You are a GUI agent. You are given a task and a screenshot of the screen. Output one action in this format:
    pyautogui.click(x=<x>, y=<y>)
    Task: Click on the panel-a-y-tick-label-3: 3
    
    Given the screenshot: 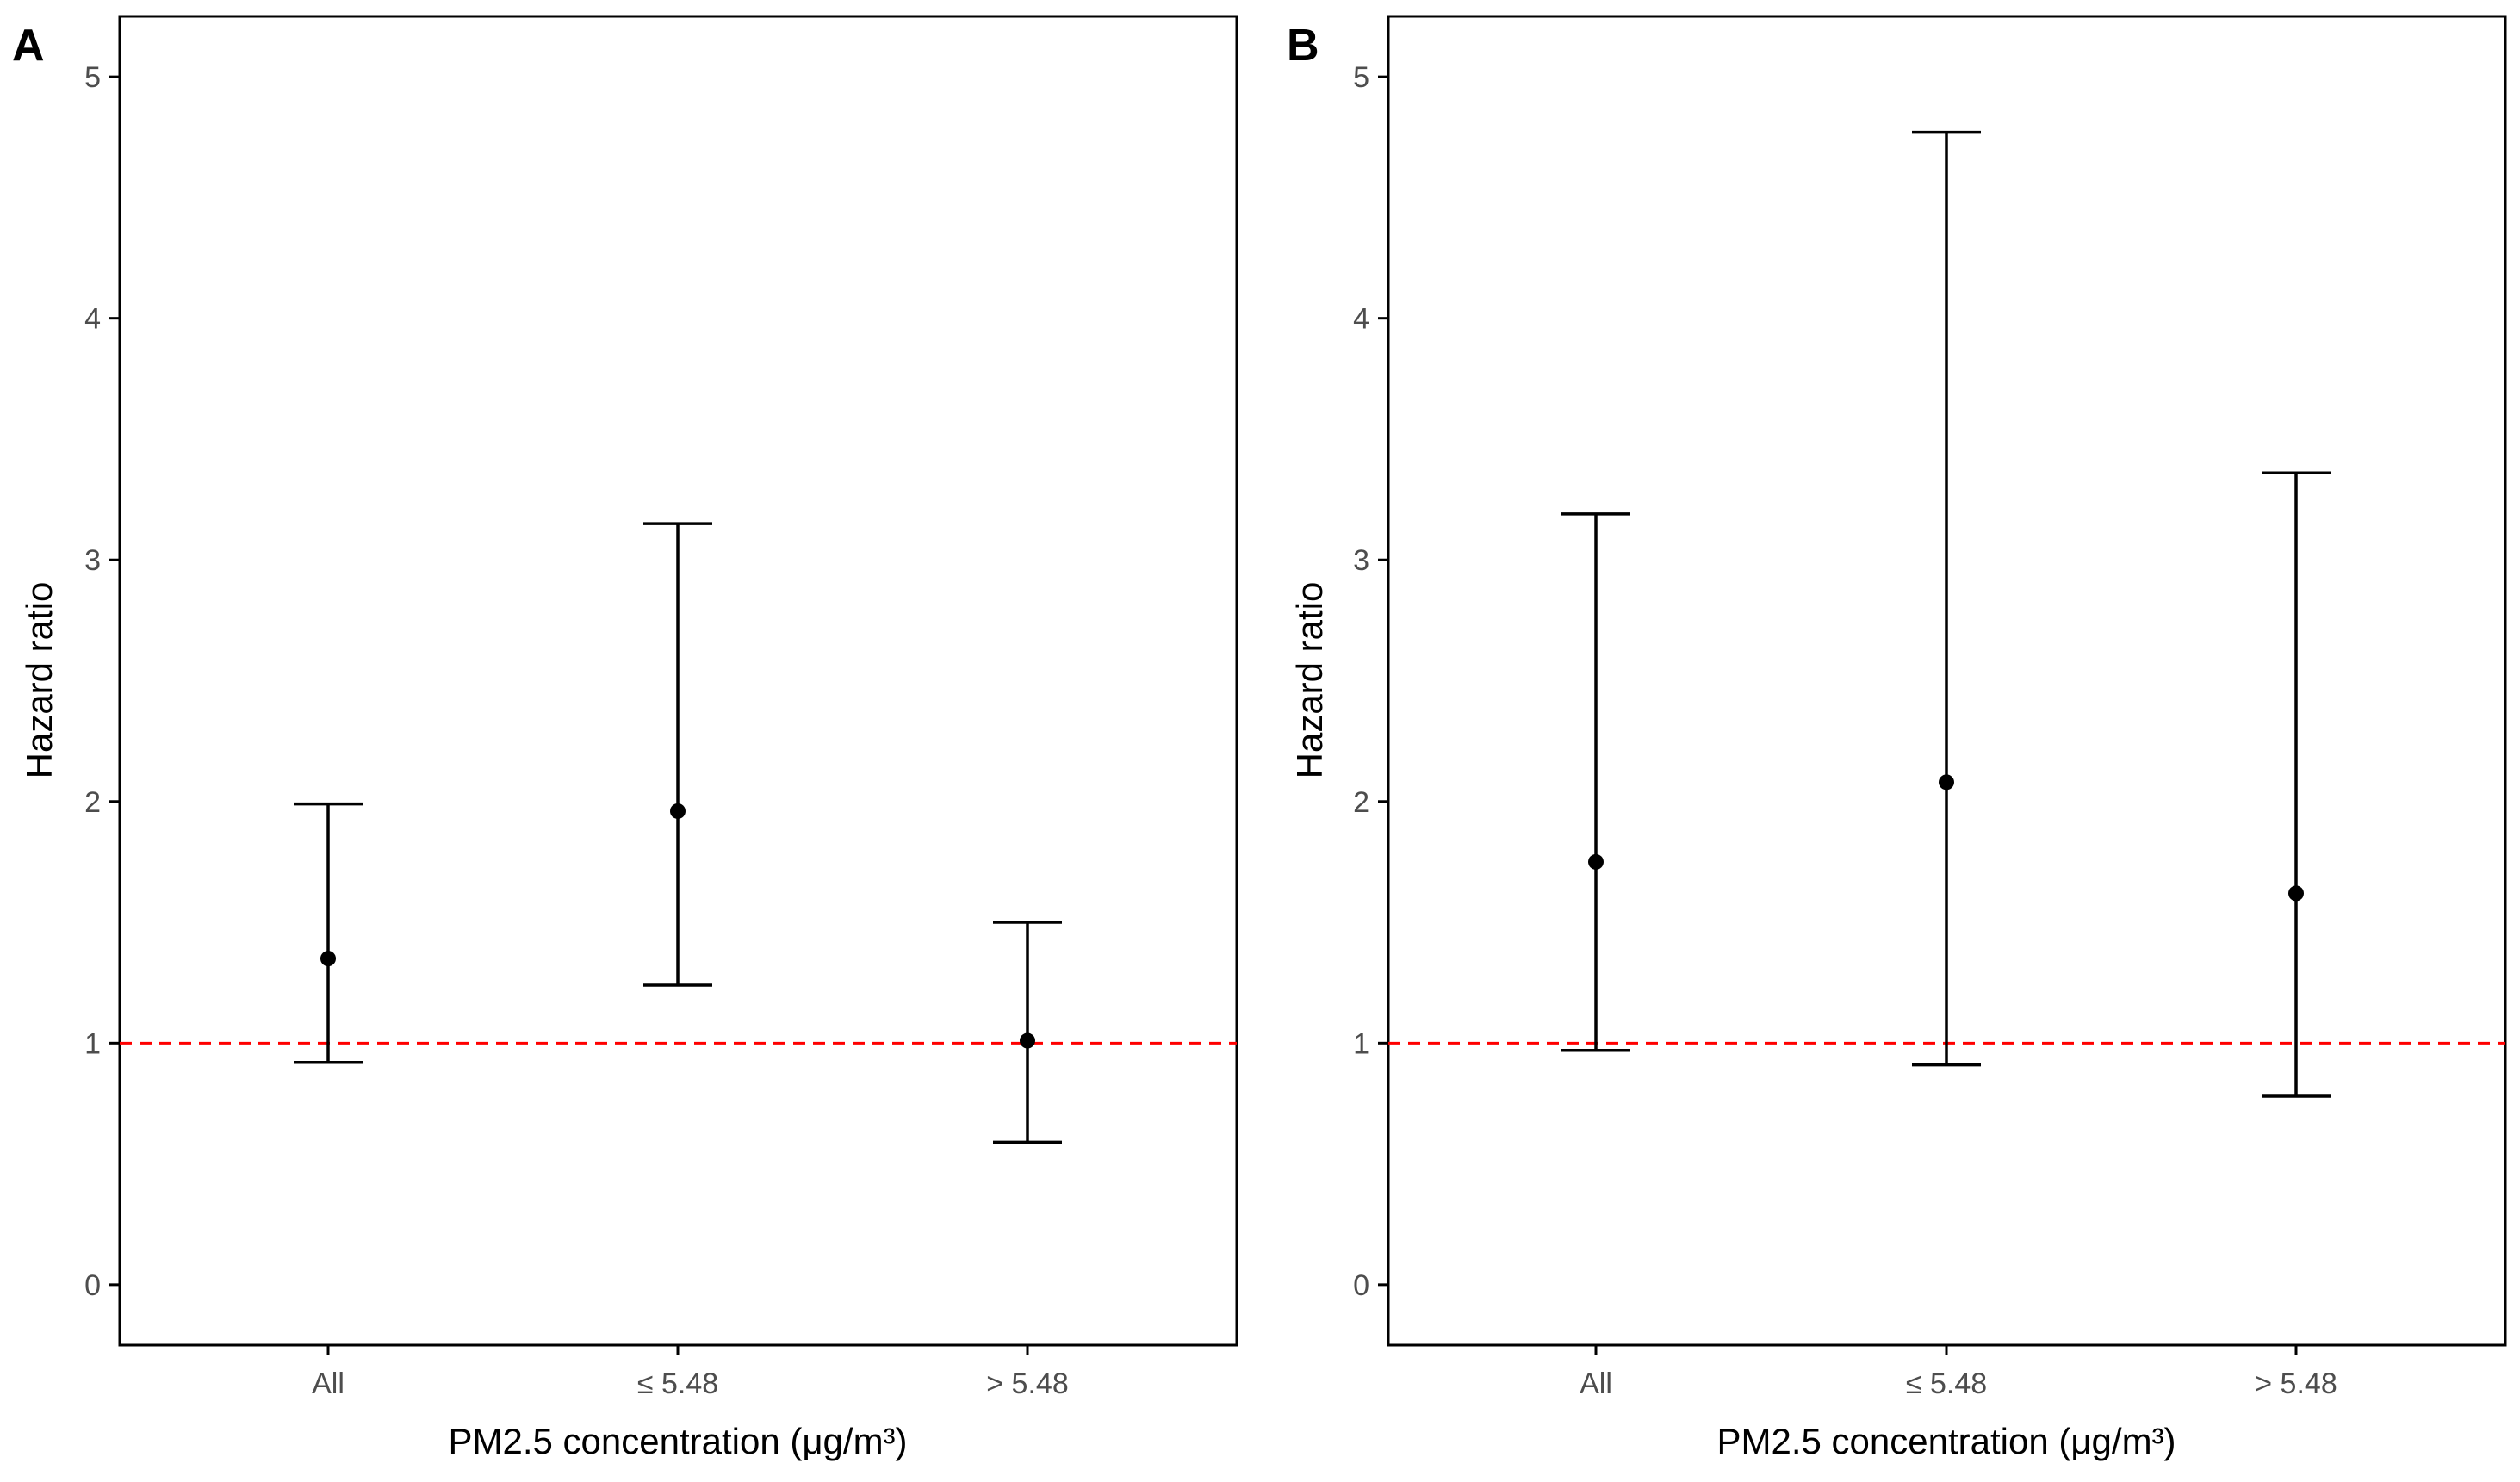 What is the action you would take?
    pyautogui.click(x=93, y=560)
    